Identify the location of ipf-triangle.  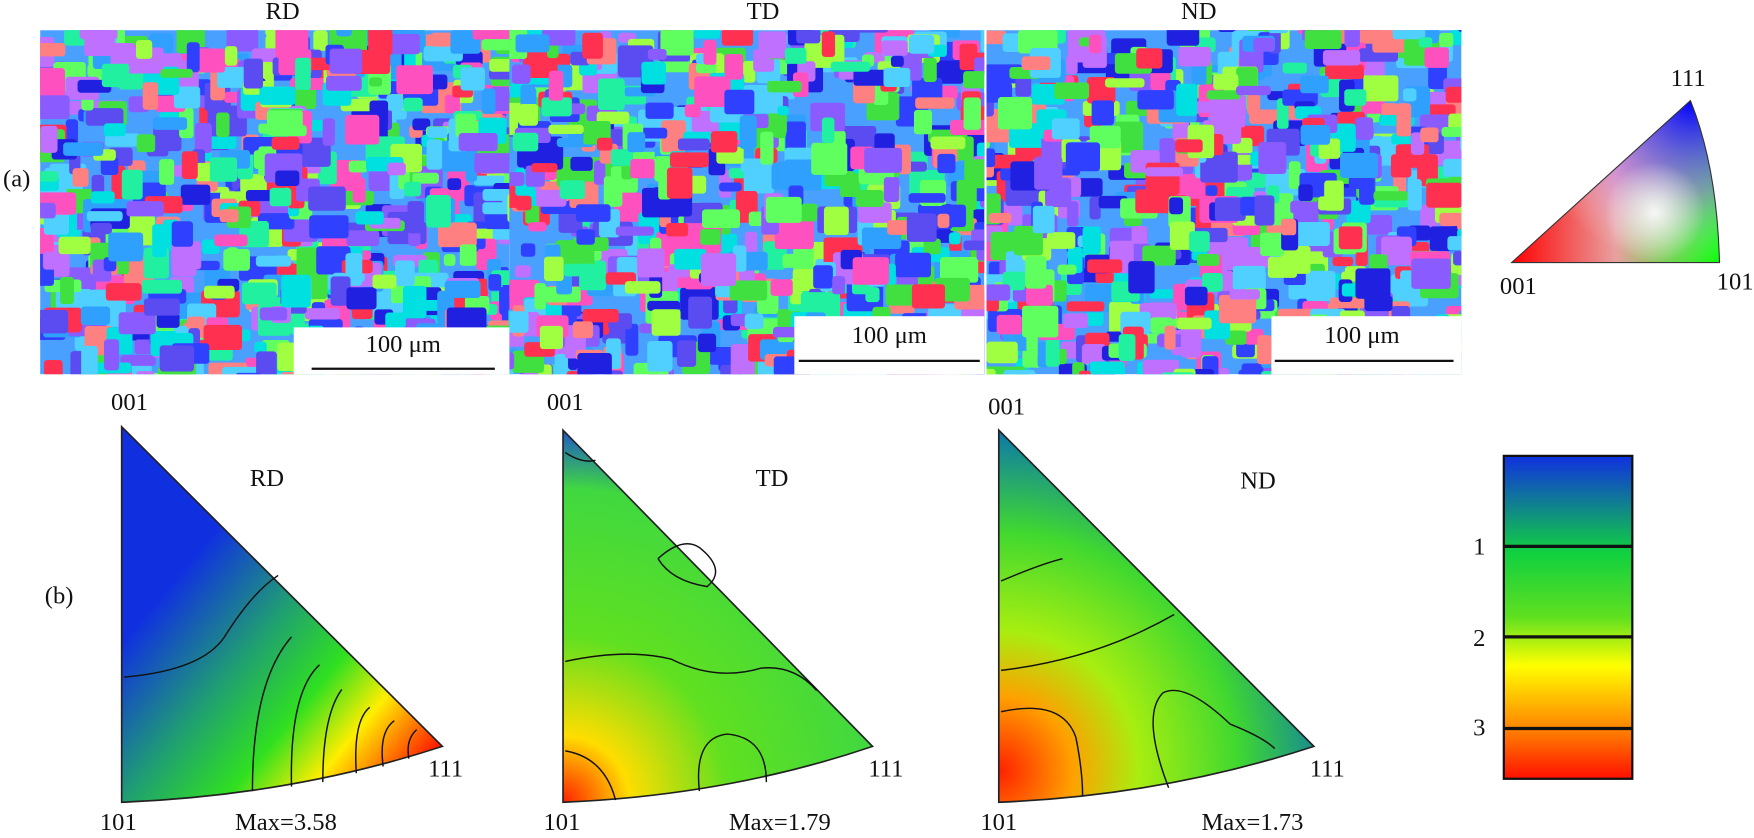
(718, 616).